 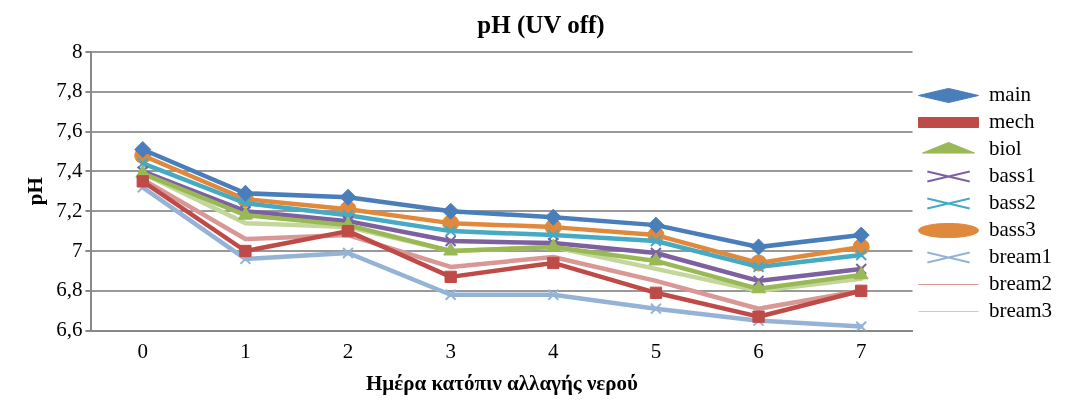 I want to click on y-tick-label: 6,8, so click(x=69, y=289).